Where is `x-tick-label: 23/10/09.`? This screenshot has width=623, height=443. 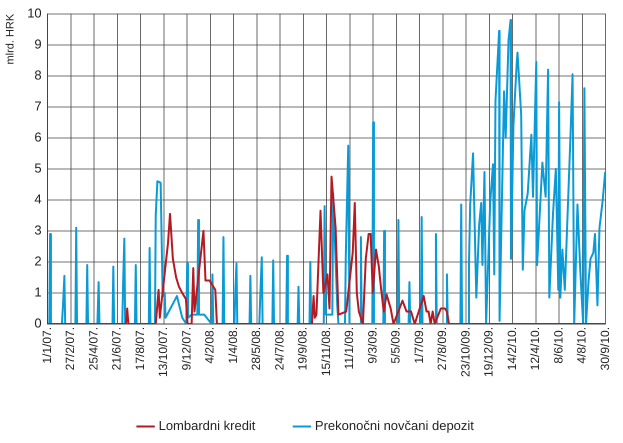 x-tick-label: 23/10/09. is located at coordinates (465, 351).